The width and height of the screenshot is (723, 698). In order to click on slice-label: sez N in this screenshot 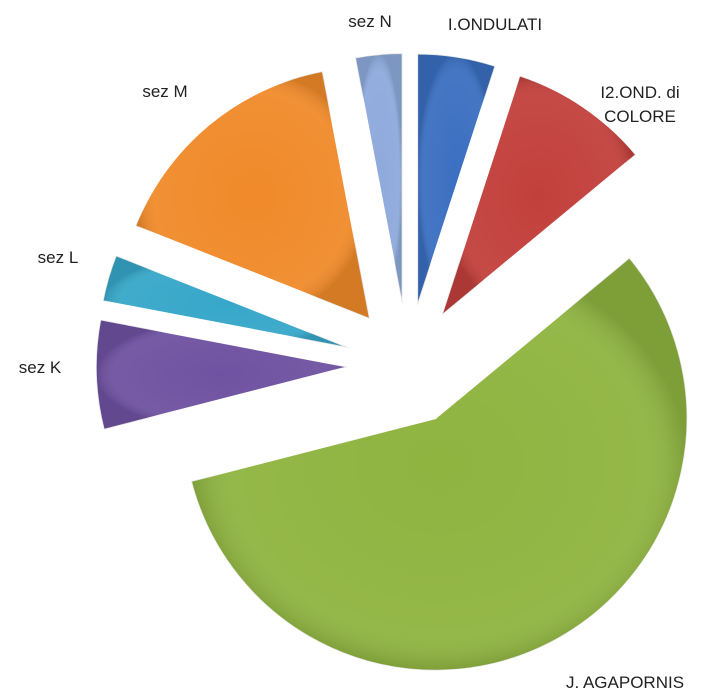, I will do `click(370, 21)`.